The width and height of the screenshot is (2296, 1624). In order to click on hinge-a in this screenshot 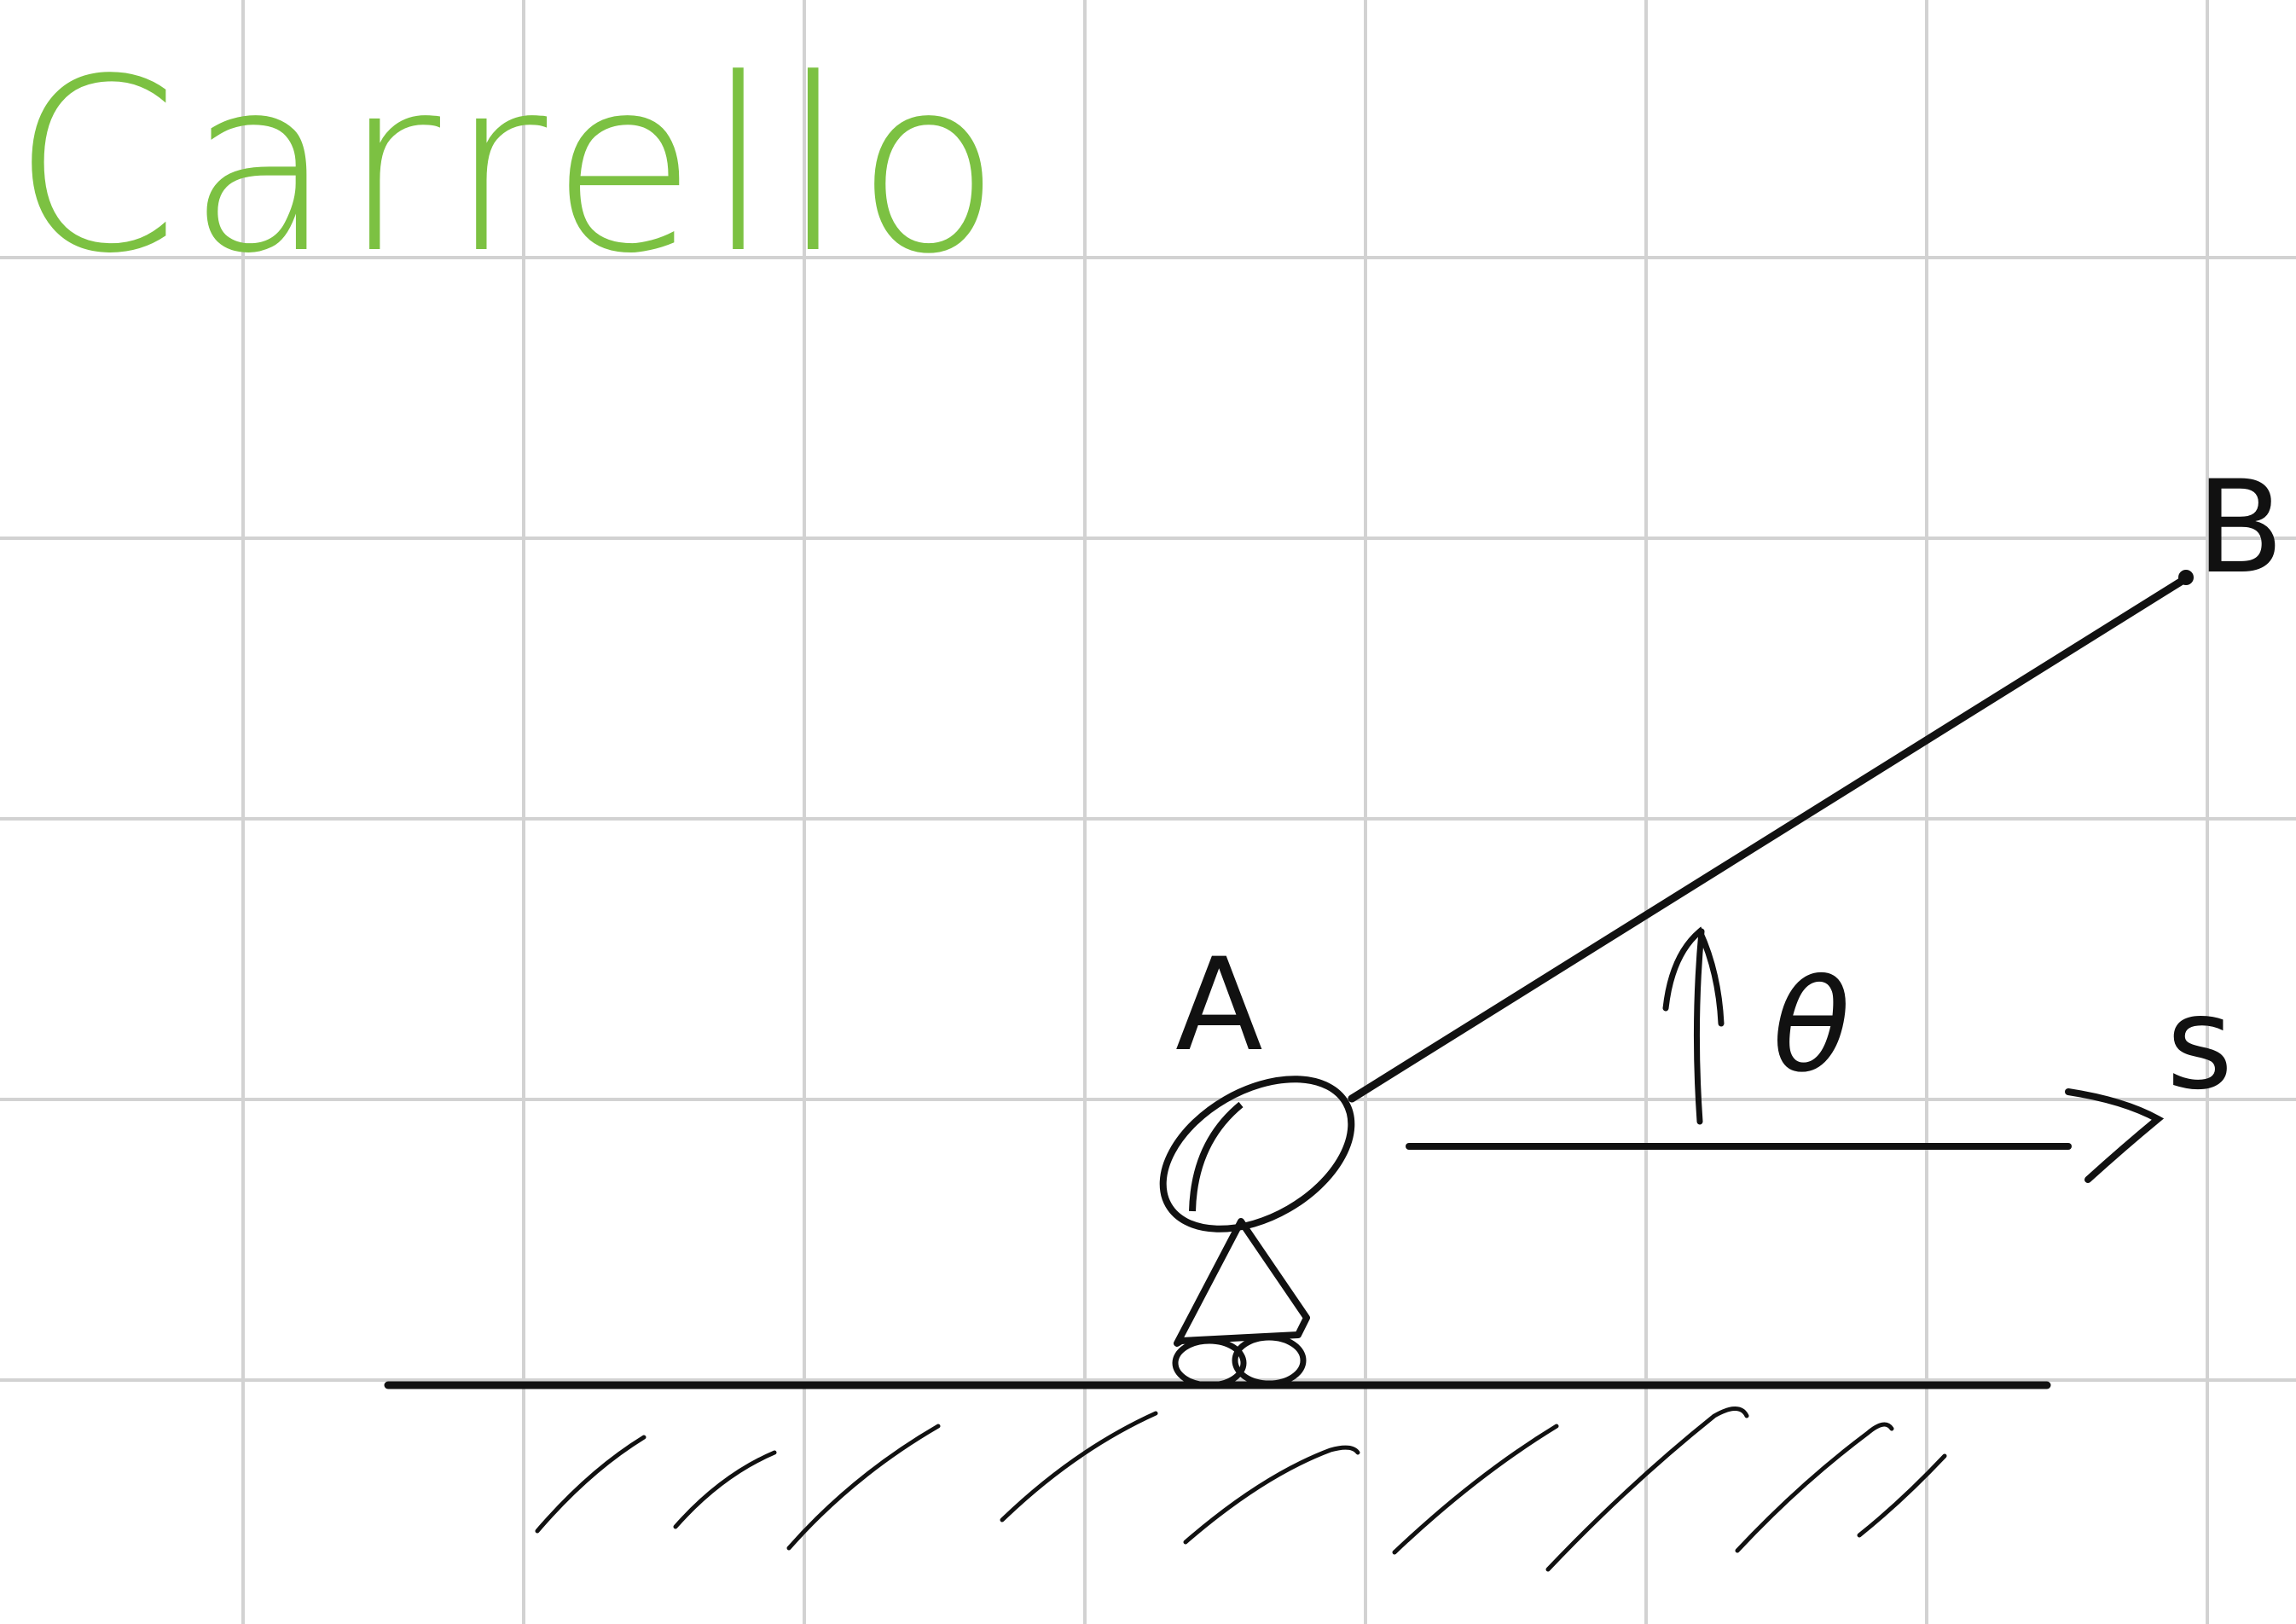, I will do `click(1257, 1154)`.